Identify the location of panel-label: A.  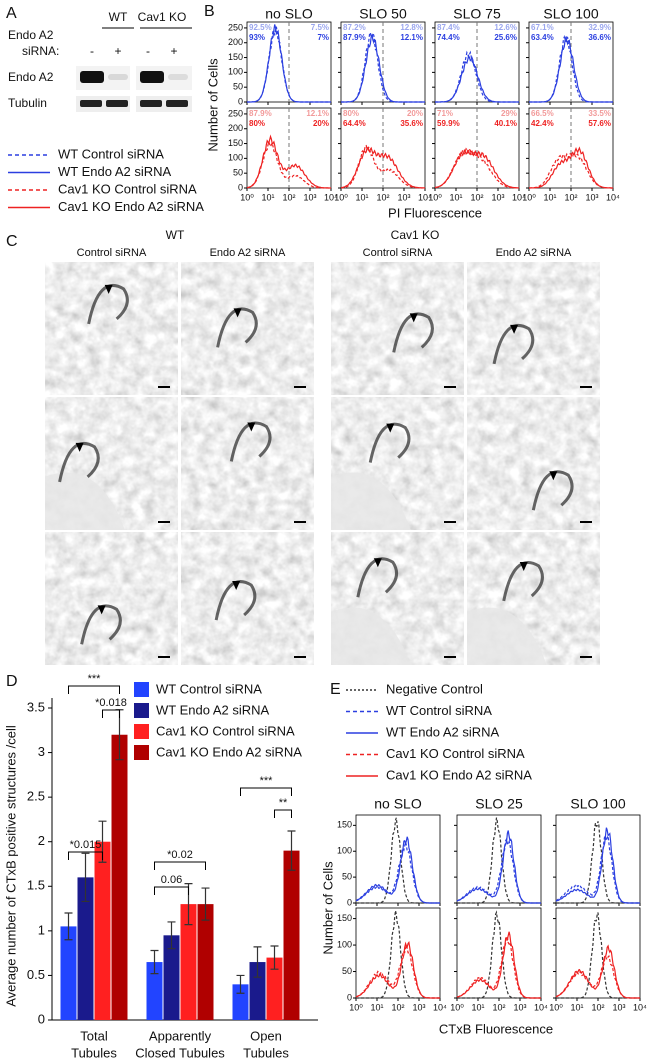
(11, 13).